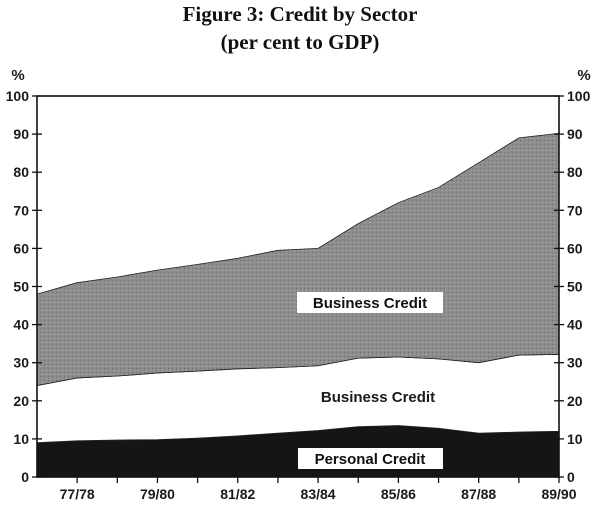 The height and width of the screenshot is (506, 600). What do you see at coordinates (18, 96) in the screenshot?
I see `y-tick-label-left: 100` at bounding box center [18, 96].